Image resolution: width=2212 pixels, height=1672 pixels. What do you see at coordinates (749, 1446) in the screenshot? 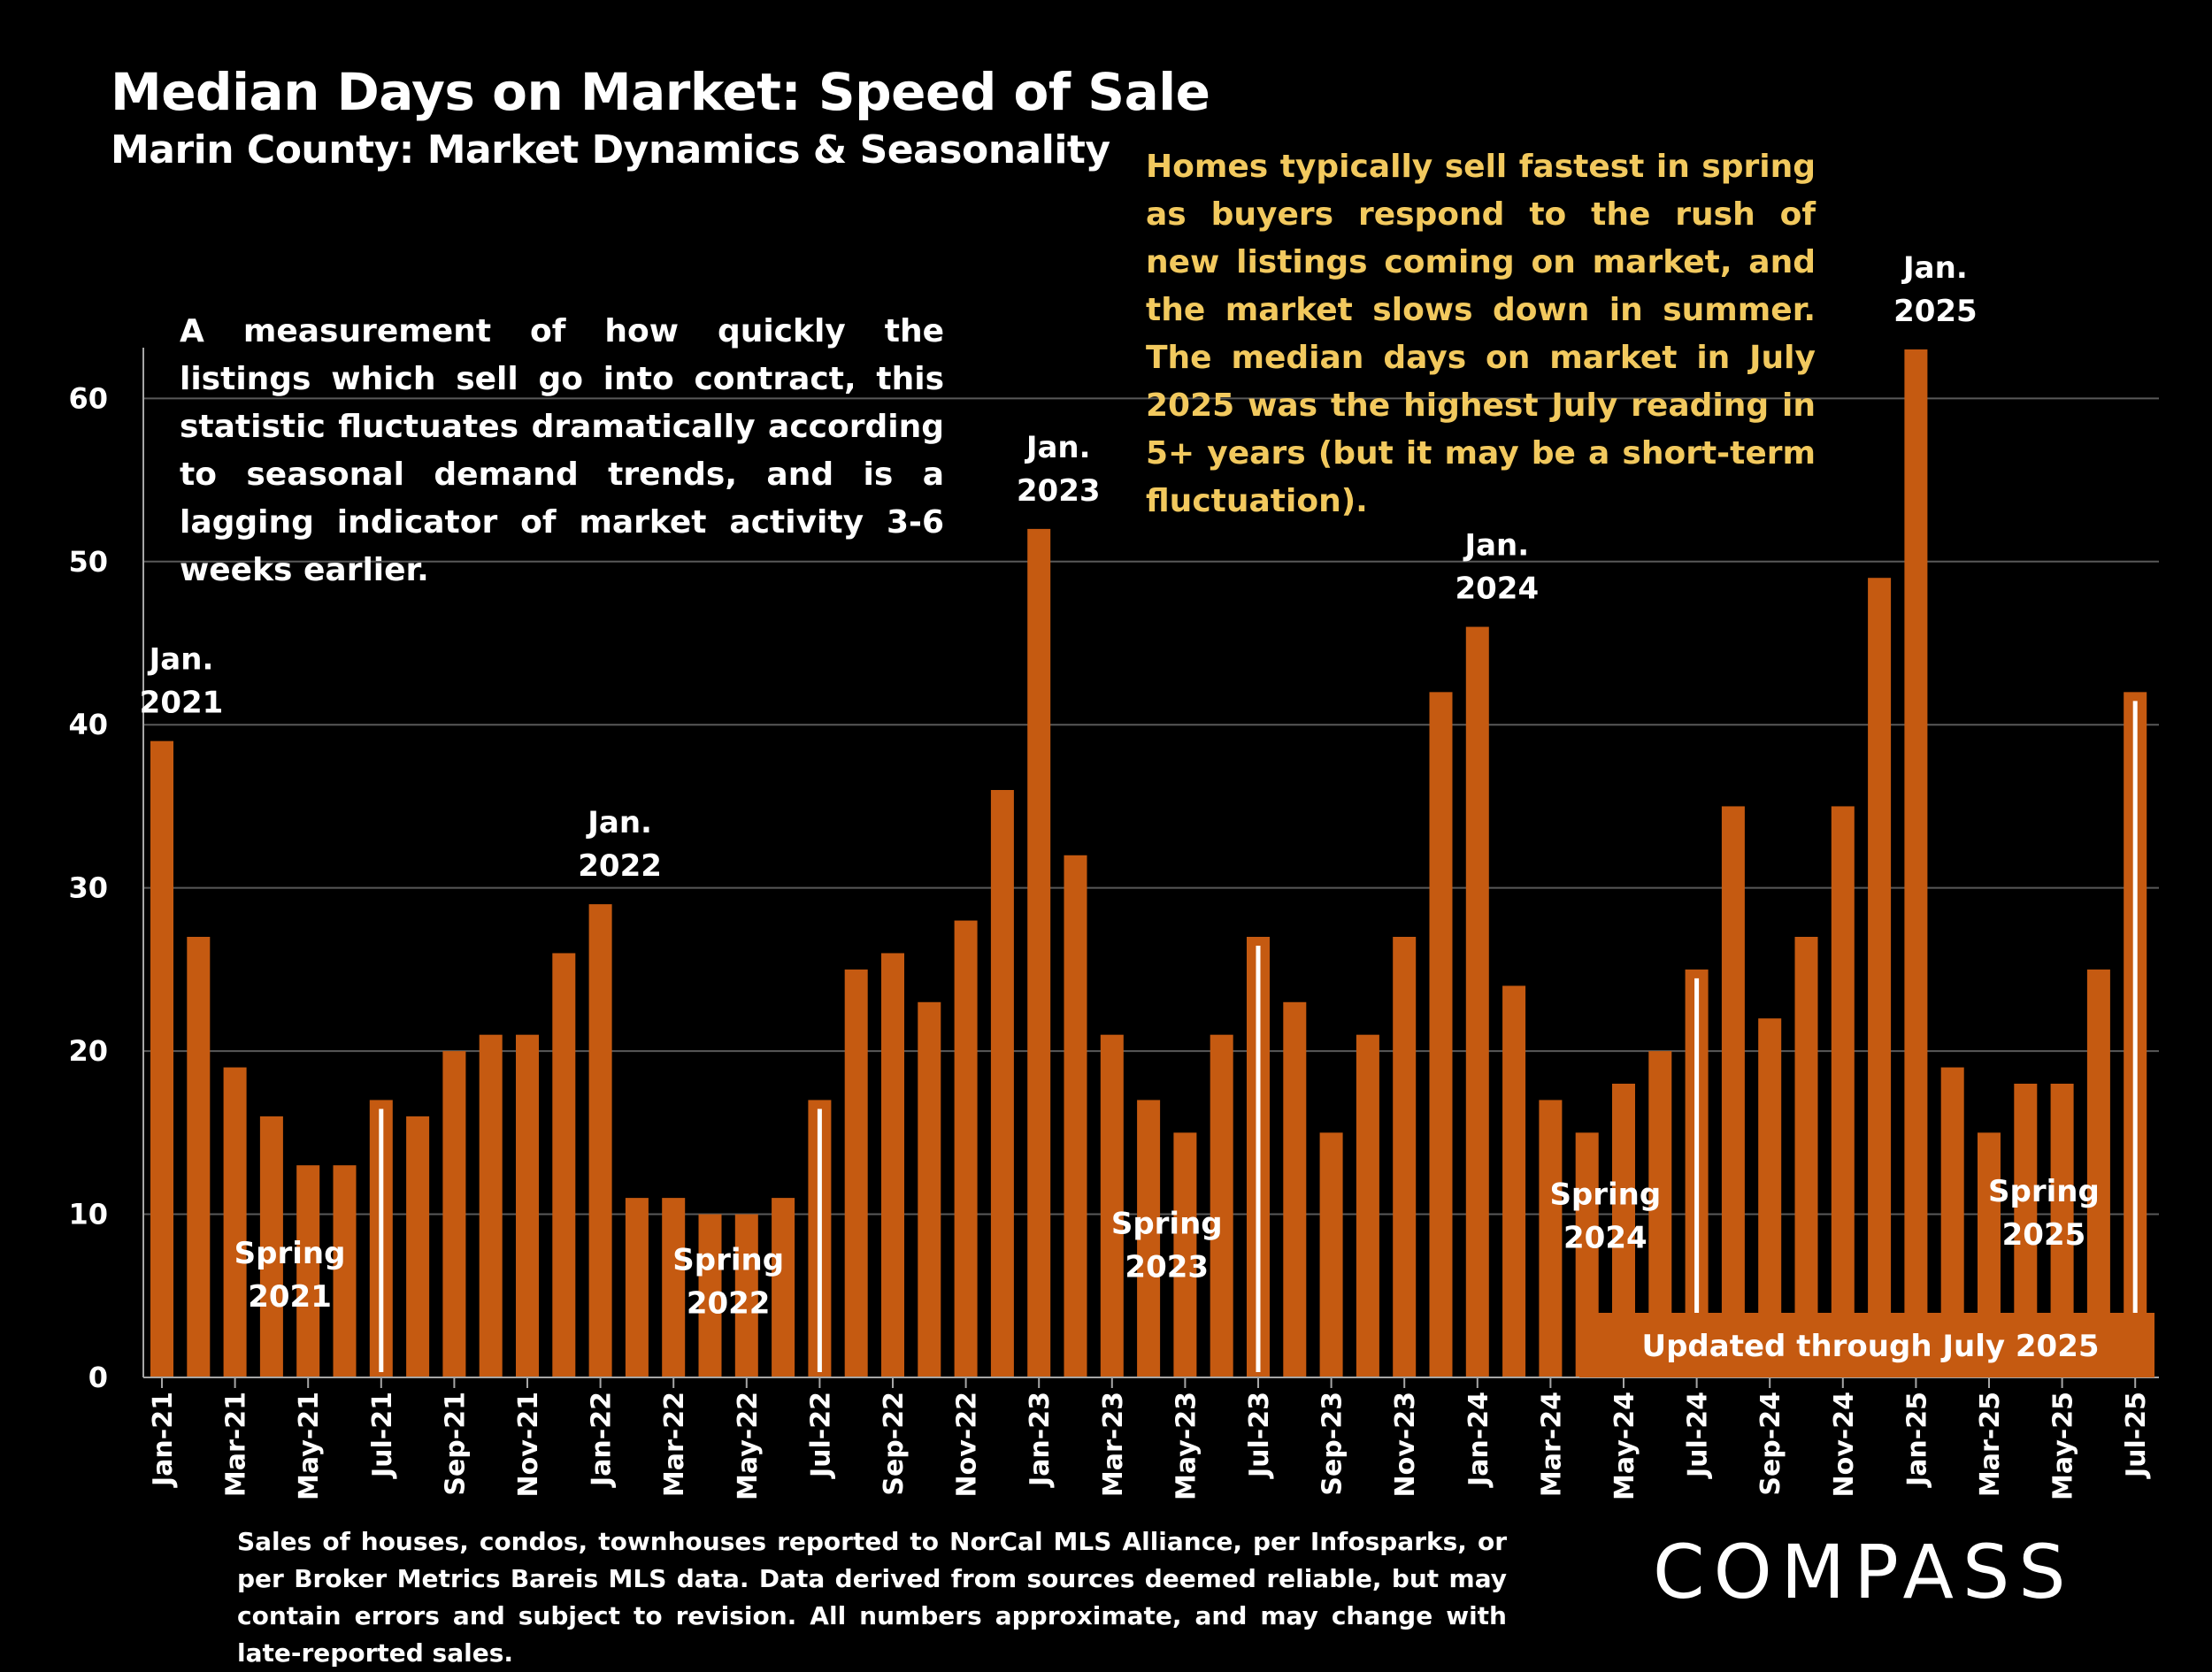
I see `x-tick-label: May-22` at bounding box center [749, 1446].